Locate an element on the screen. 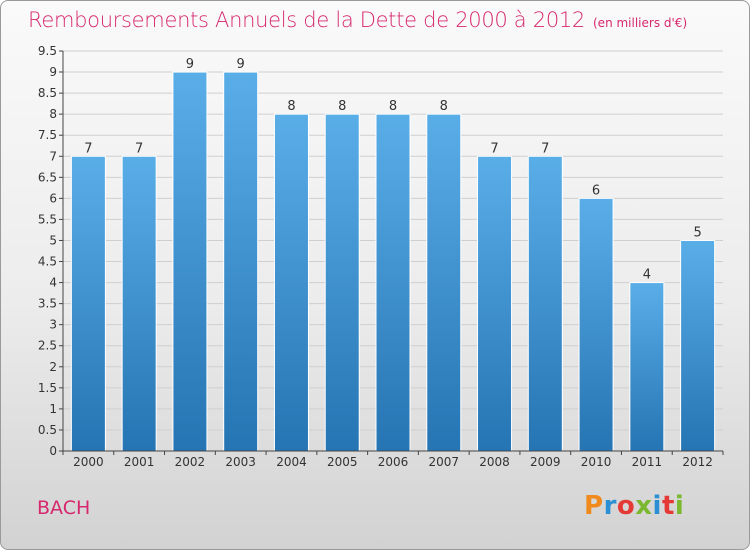 This screenshot has height=550, width=750. bar-2009 is located at coordinates (545, 303).